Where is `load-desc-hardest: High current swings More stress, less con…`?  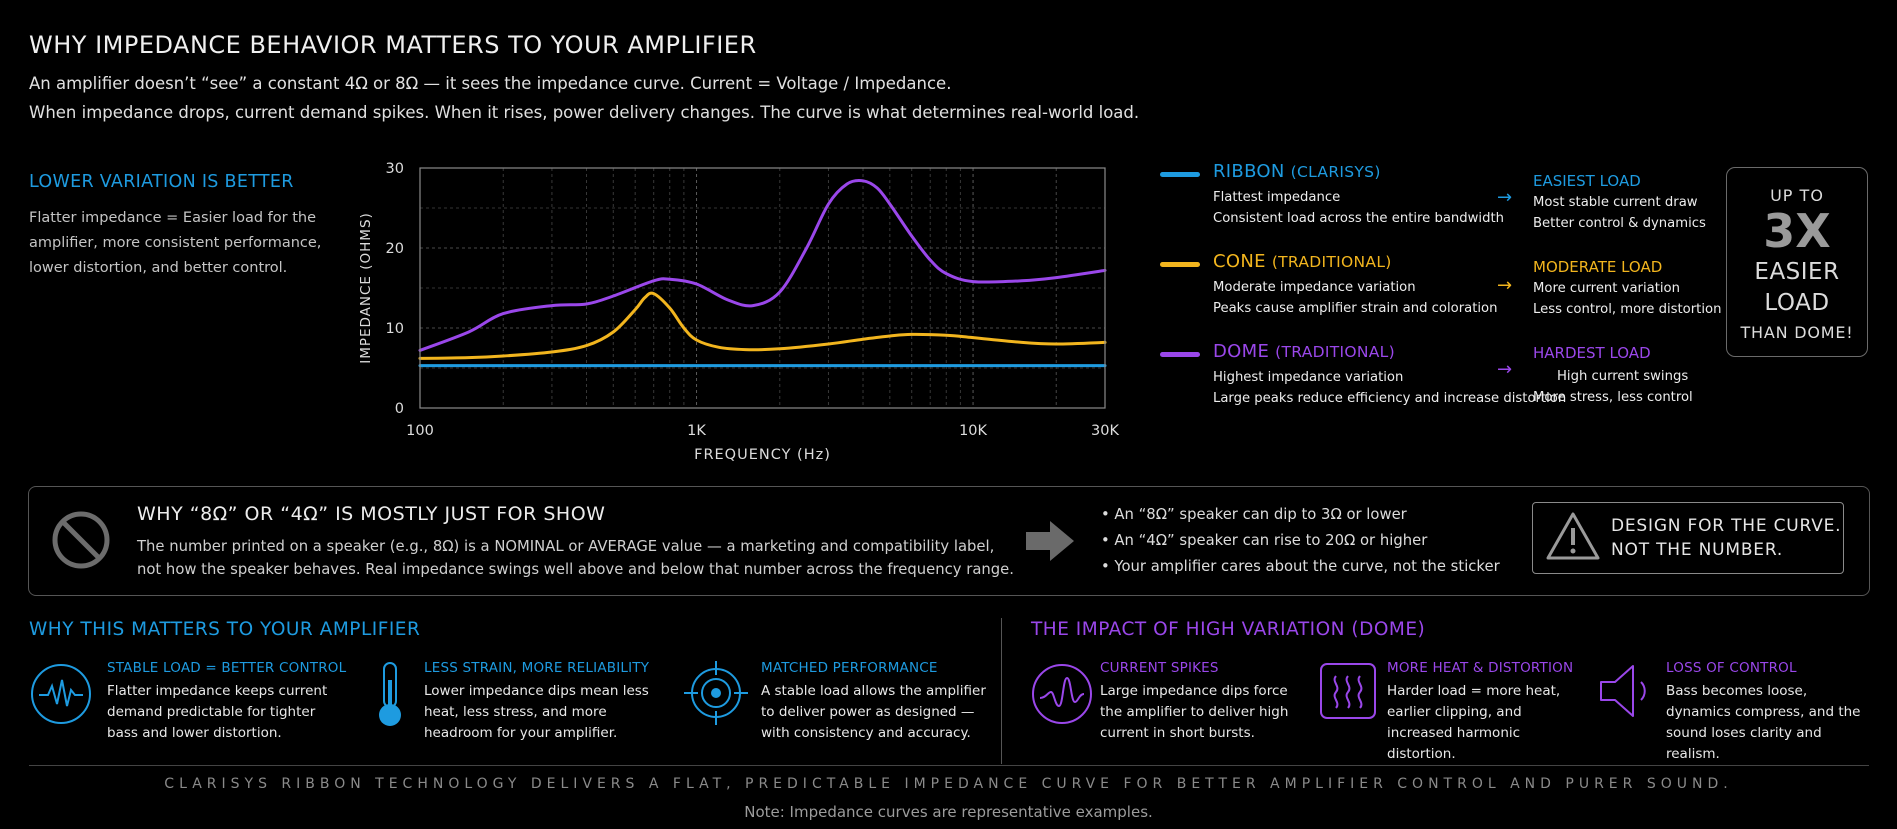 load-desc-hardest: High current swings More stress, less con… is located at coordinates (1613, 387).